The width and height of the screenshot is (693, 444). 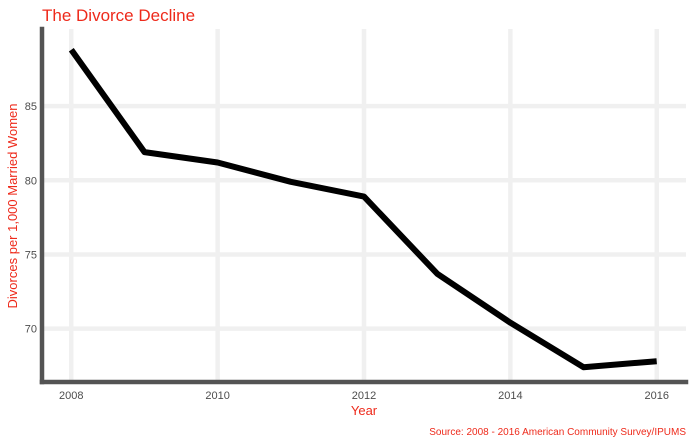 I want to click on x-tick-labels: 2008 2010 2012 2014 2016, so click(x=364, y=396).